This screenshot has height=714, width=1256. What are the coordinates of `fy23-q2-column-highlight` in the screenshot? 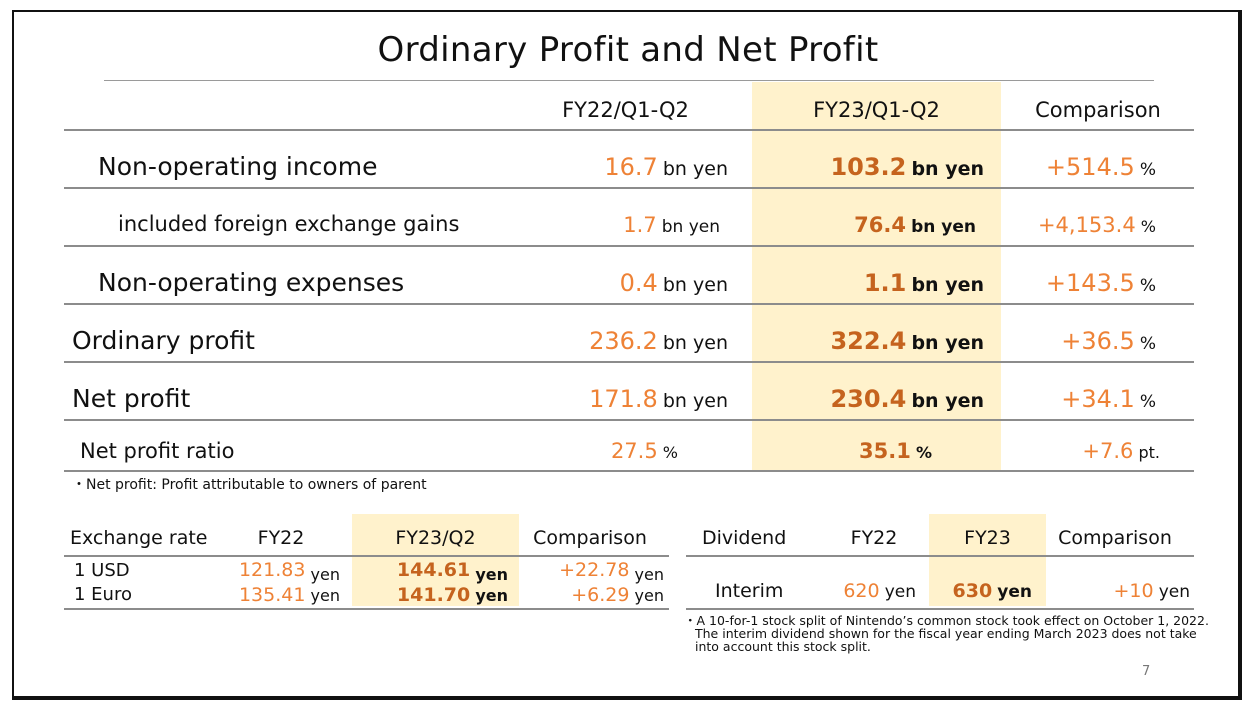 It's located at (435, 560).